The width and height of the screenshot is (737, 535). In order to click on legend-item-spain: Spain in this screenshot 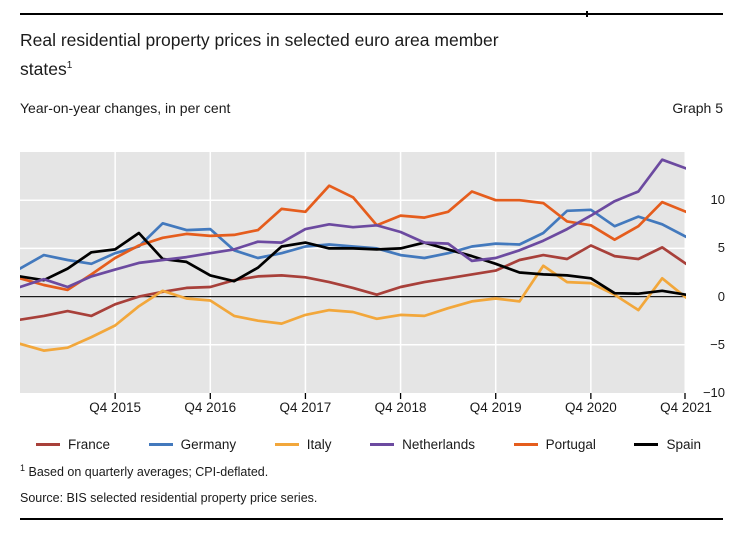, I will do `click(667, 444)`.